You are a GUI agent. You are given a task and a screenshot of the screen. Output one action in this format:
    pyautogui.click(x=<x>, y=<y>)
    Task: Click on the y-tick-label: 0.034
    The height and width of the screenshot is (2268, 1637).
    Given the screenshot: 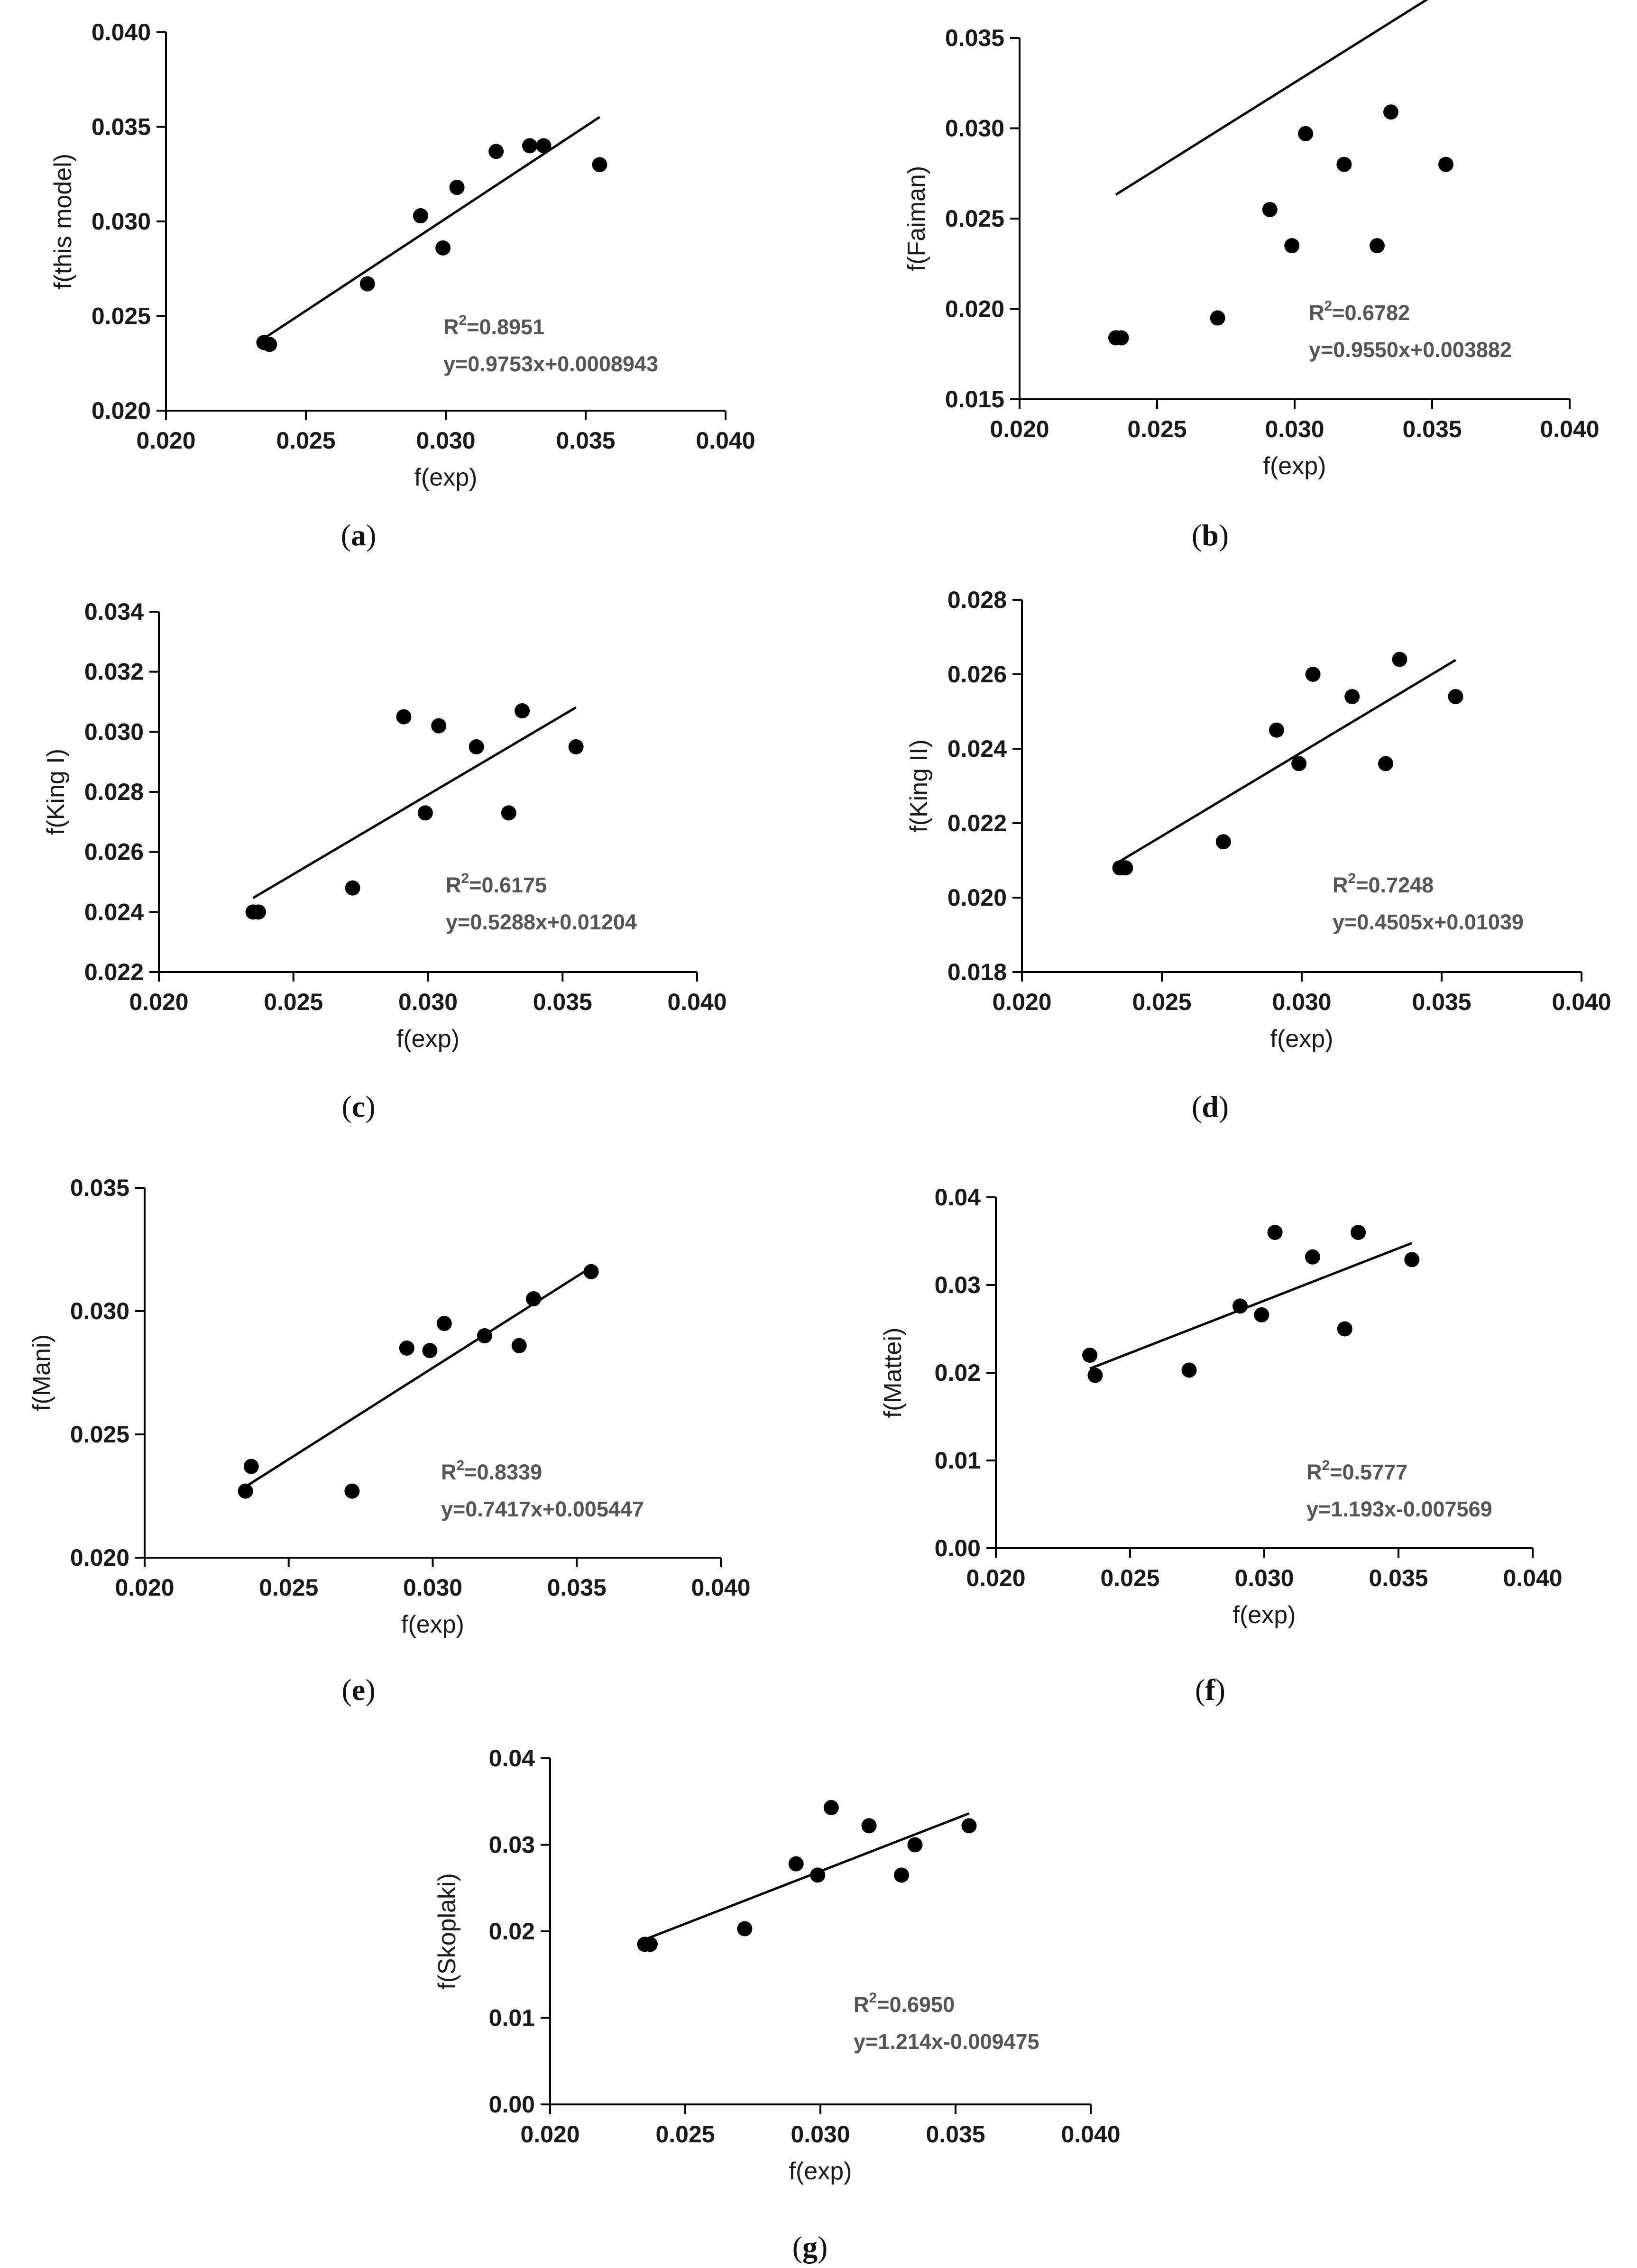 What is the action you would take?
    pyautogui.click(x=114, y=611)
    